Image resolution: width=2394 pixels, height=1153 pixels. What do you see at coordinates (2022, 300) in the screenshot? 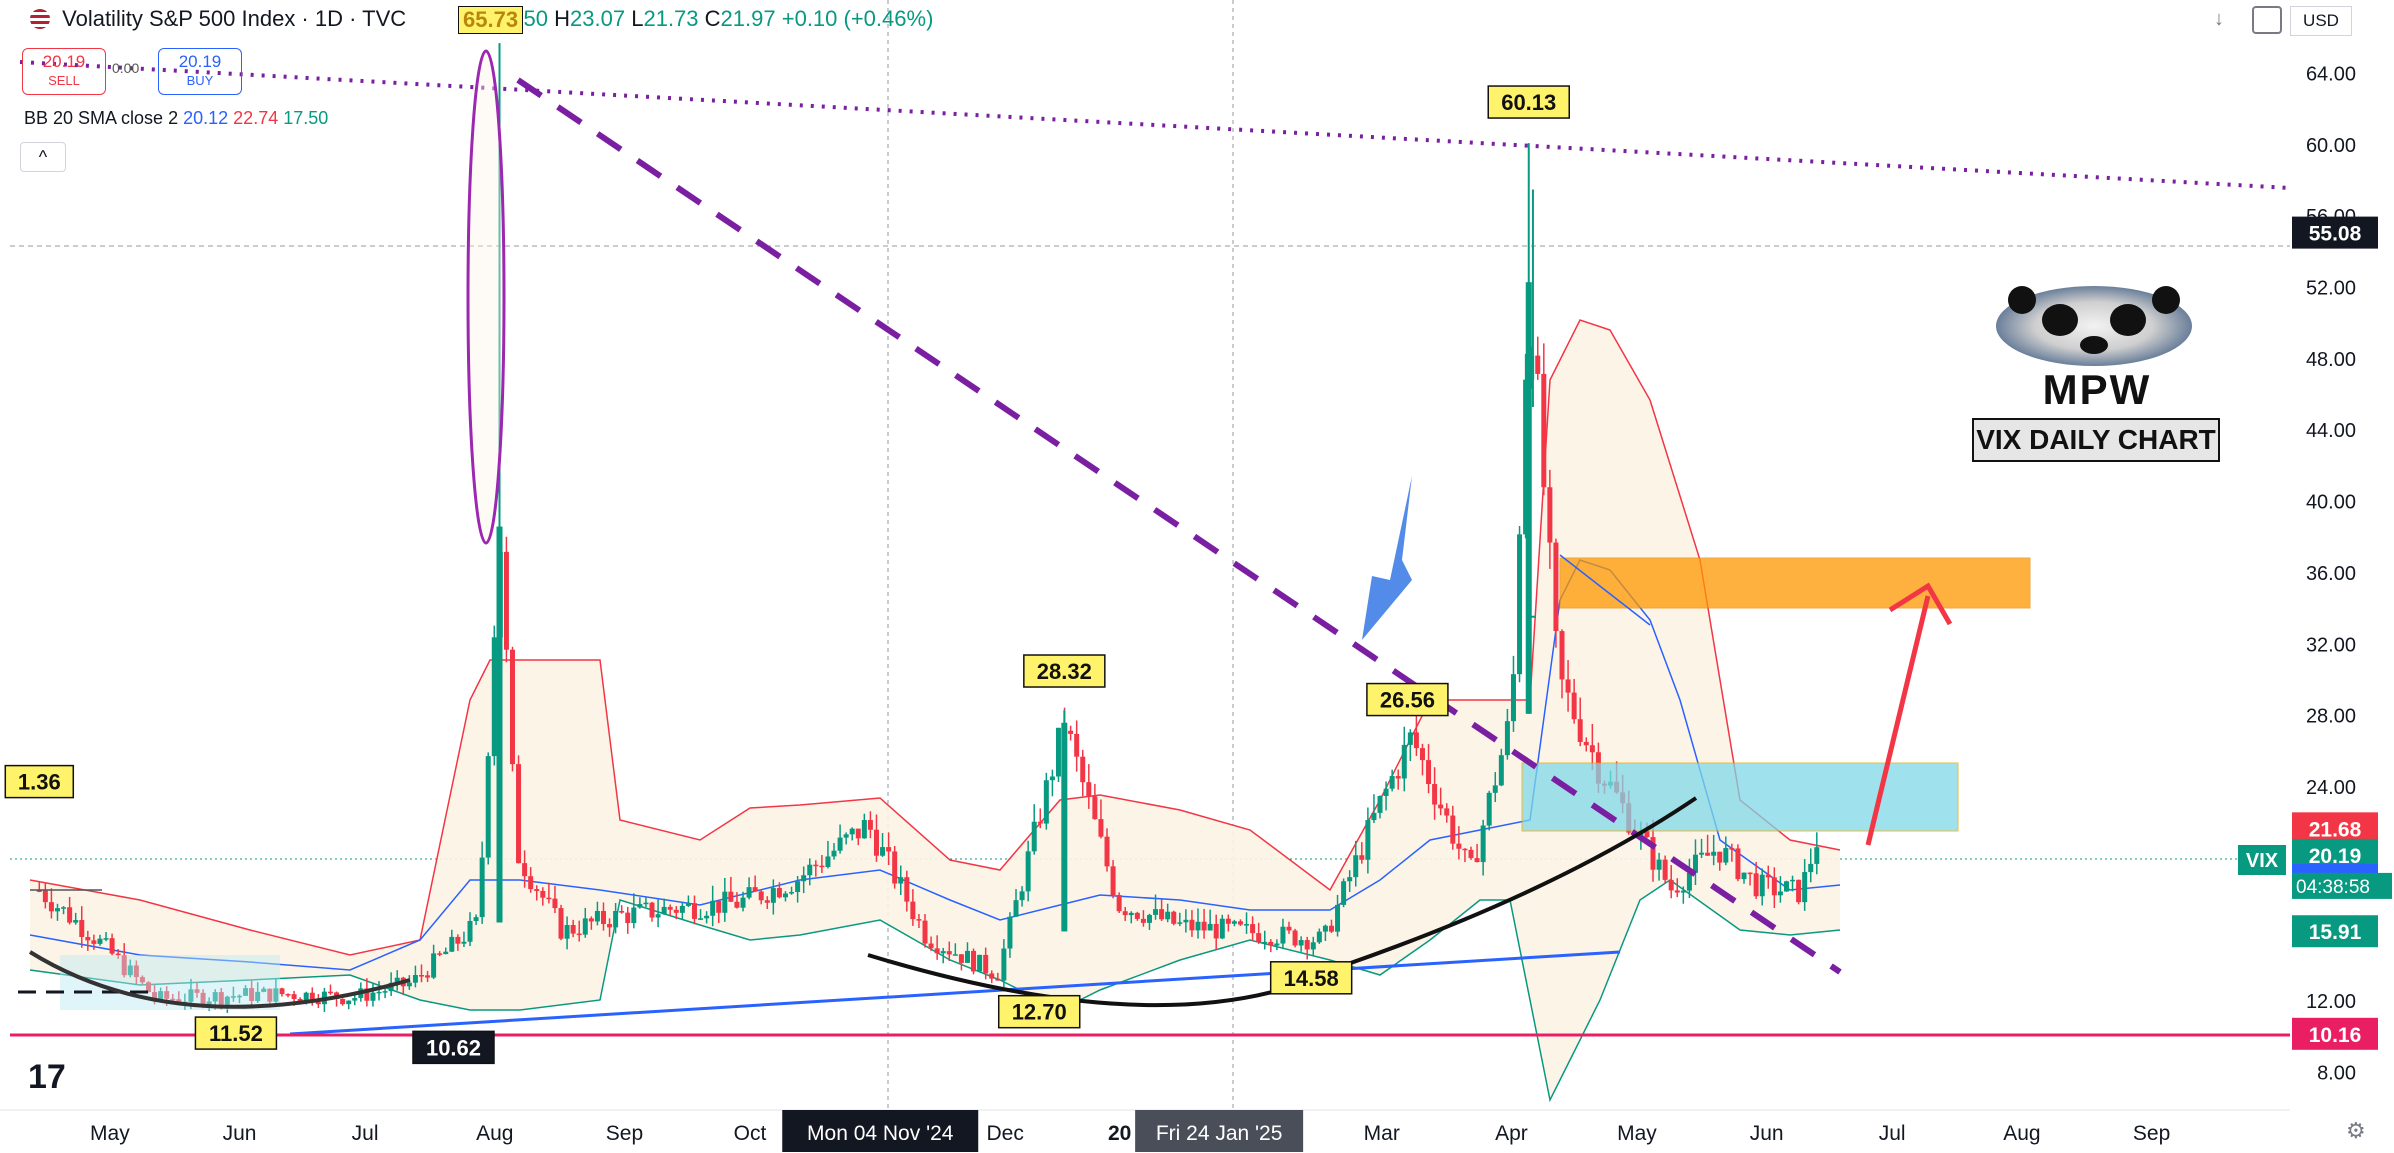
I see `panda-ear-left` at bounding box center [2022, 300].